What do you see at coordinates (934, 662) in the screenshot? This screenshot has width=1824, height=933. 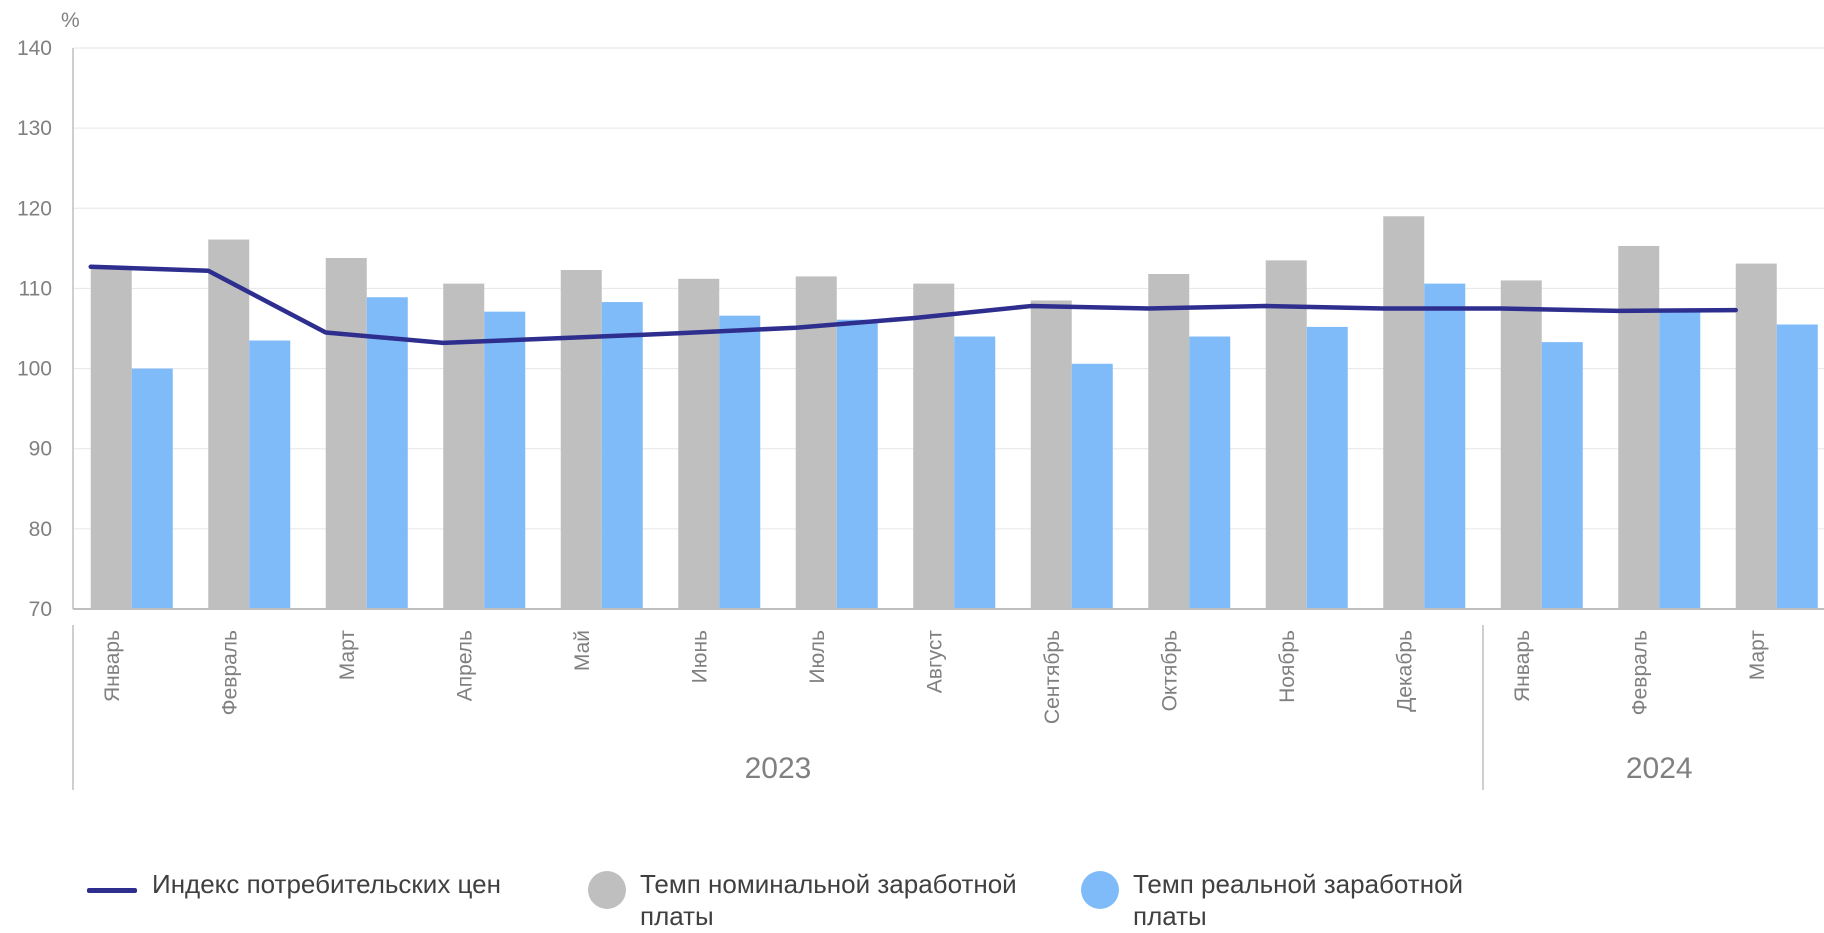 I see `x-month-label: Август` at bounding box center [934, 662].